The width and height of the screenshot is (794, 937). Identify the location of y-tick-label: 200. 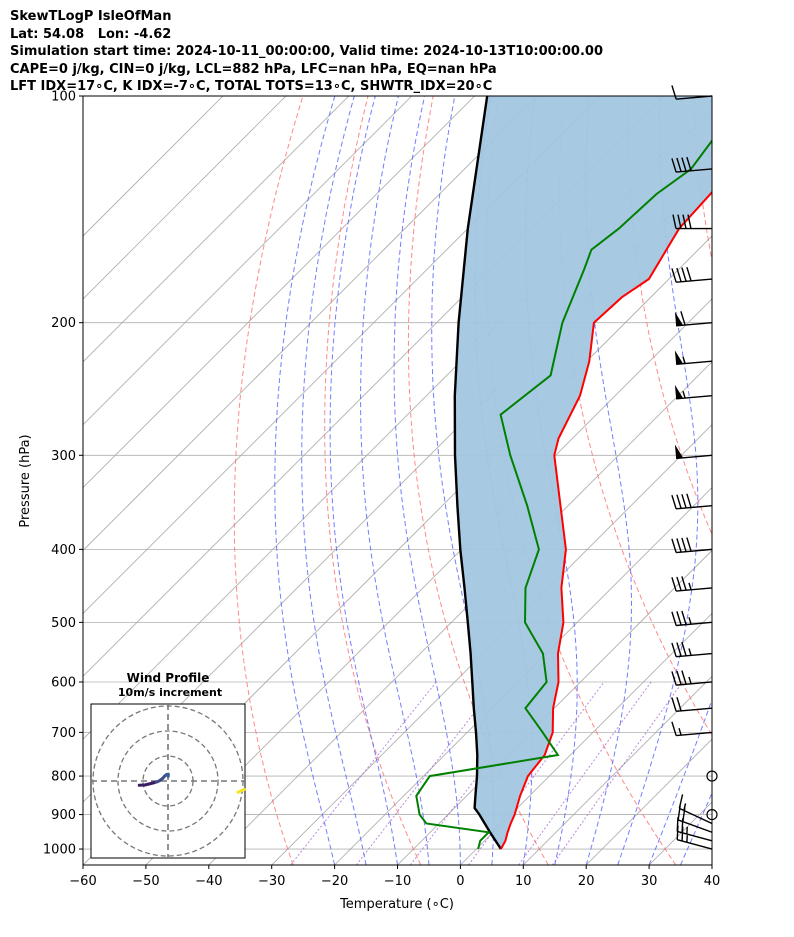
(63, 323).